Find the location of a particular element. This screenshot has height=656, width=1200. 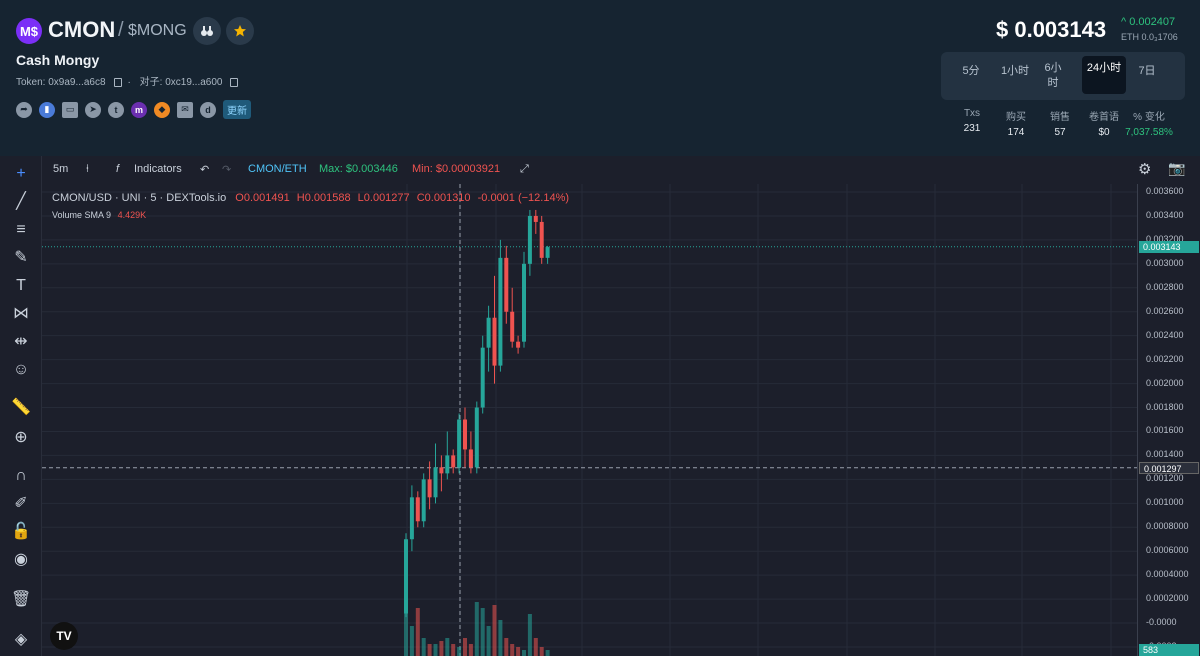

crosshair-icon: + is located at coordinates (21, 173).